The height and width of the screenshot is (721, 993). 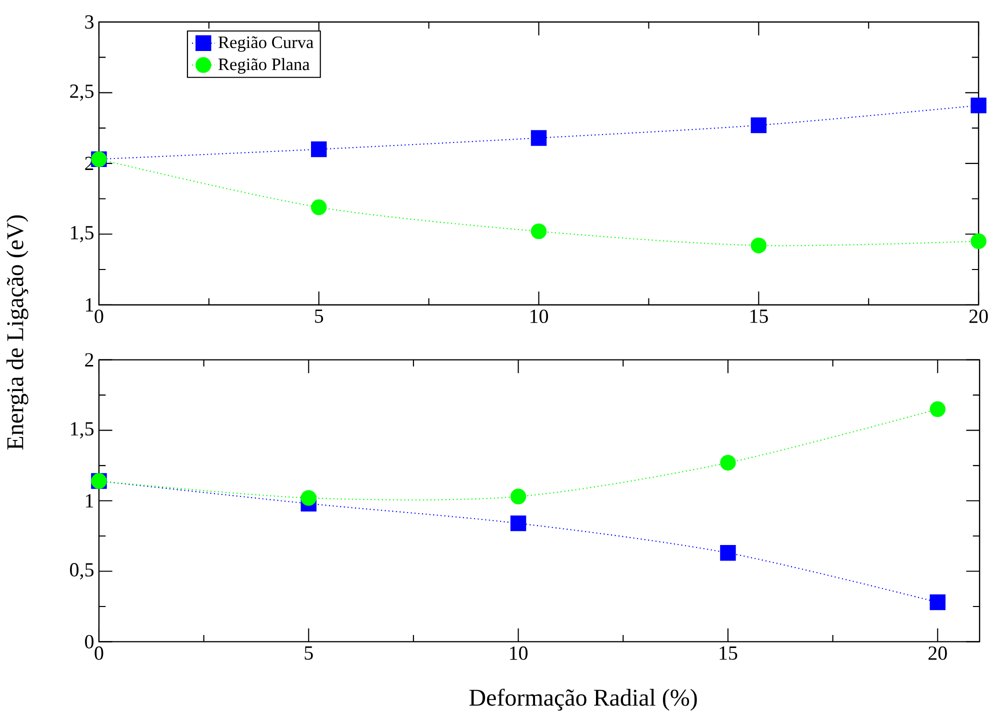 What do you see at coordinates (89, 22) in the screenshot?
I see `y-tick-label: 3` at bounding box center [89, 22].